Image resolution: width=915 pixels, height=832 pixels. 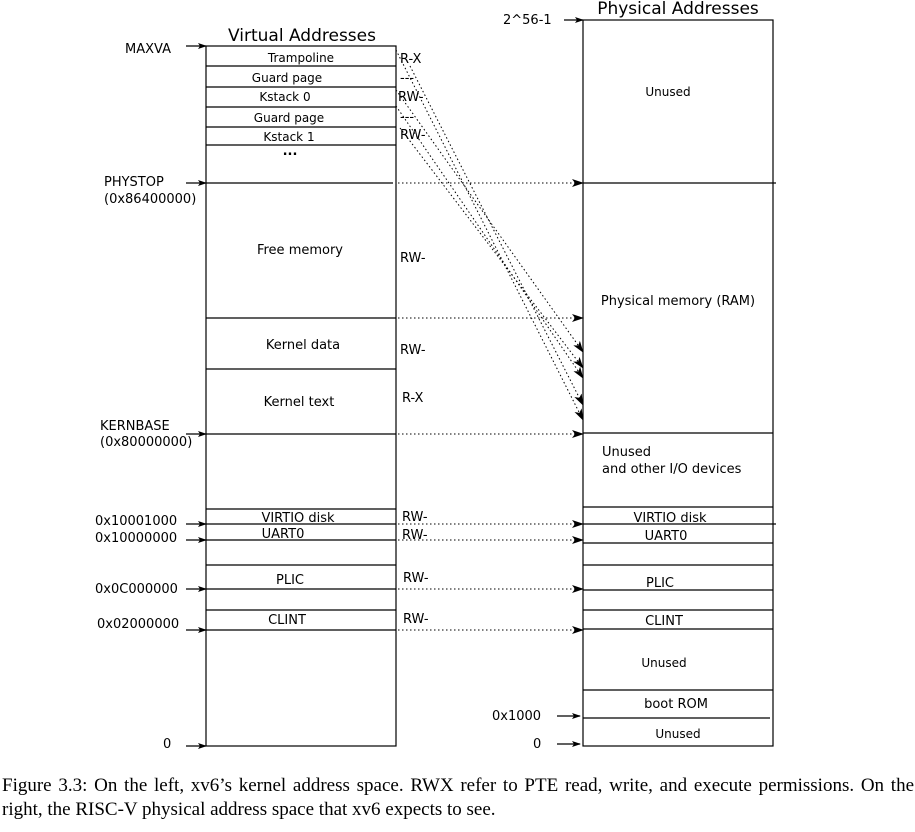 What do you see at coordinates (136, 589) in the screenshot?
I see `addr-plic: 0x0C000000` at bounding box center [136, 589].